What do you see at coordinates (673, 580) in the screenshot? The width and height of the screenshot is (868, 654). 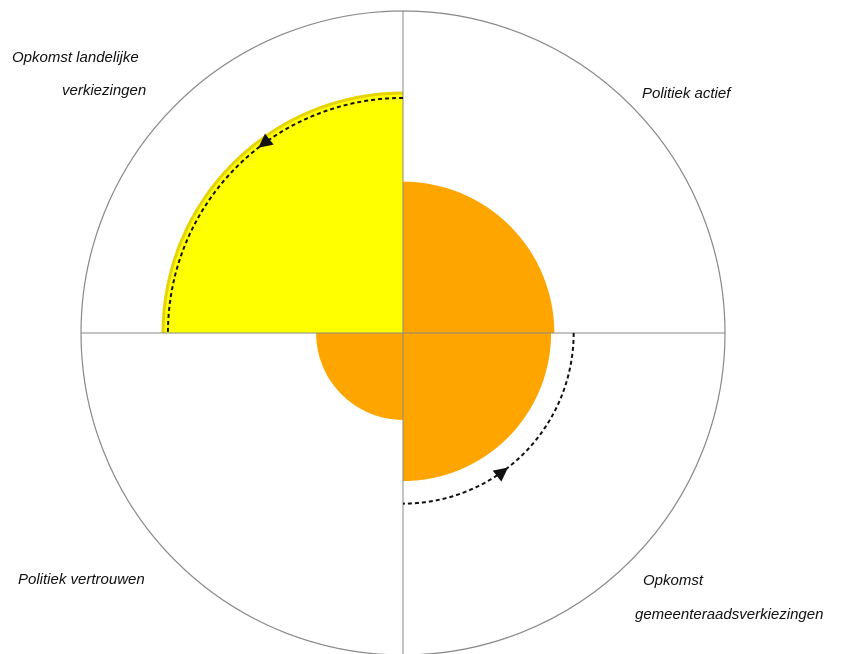 I see `category-label-2-line-0: Opkomst` at bounding box center [673, 580].